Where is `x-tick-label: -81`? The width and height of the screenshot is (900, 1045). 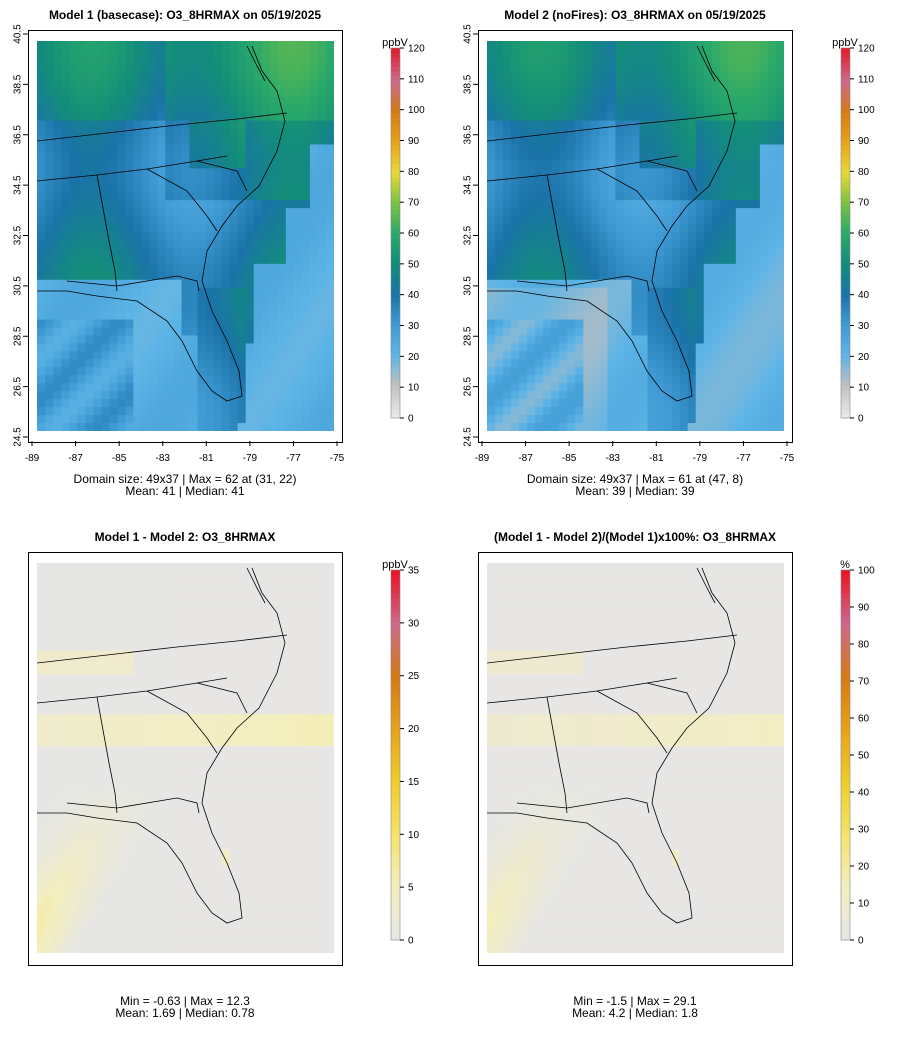
x-tick-label: -81 is located at coordinates (656, 458).